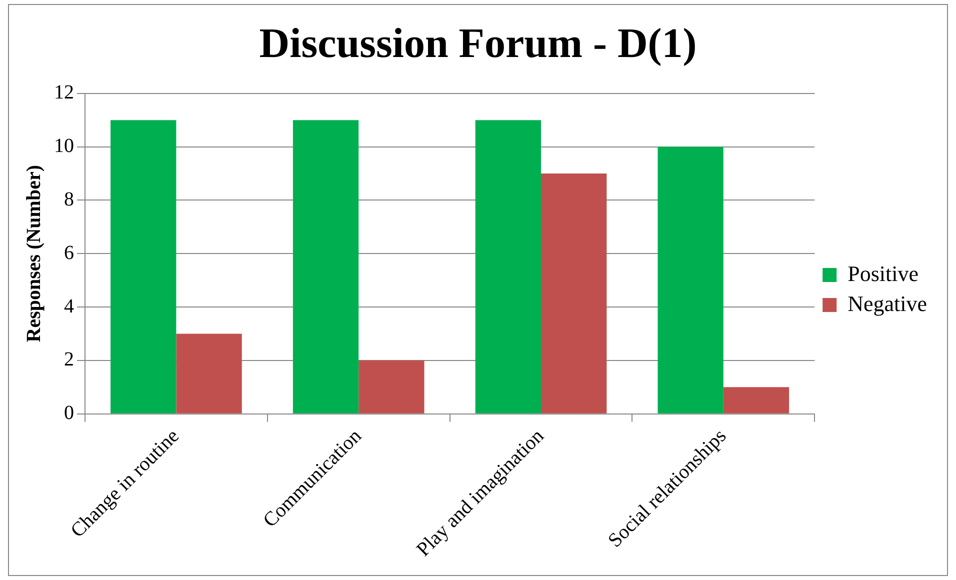 Image resolution: width=956 pixels, height=580 pixels. What do you see at coordinates (887, 303) in the screenshot?
I see `legend-label: Negative` at bounding box center [887, 303].